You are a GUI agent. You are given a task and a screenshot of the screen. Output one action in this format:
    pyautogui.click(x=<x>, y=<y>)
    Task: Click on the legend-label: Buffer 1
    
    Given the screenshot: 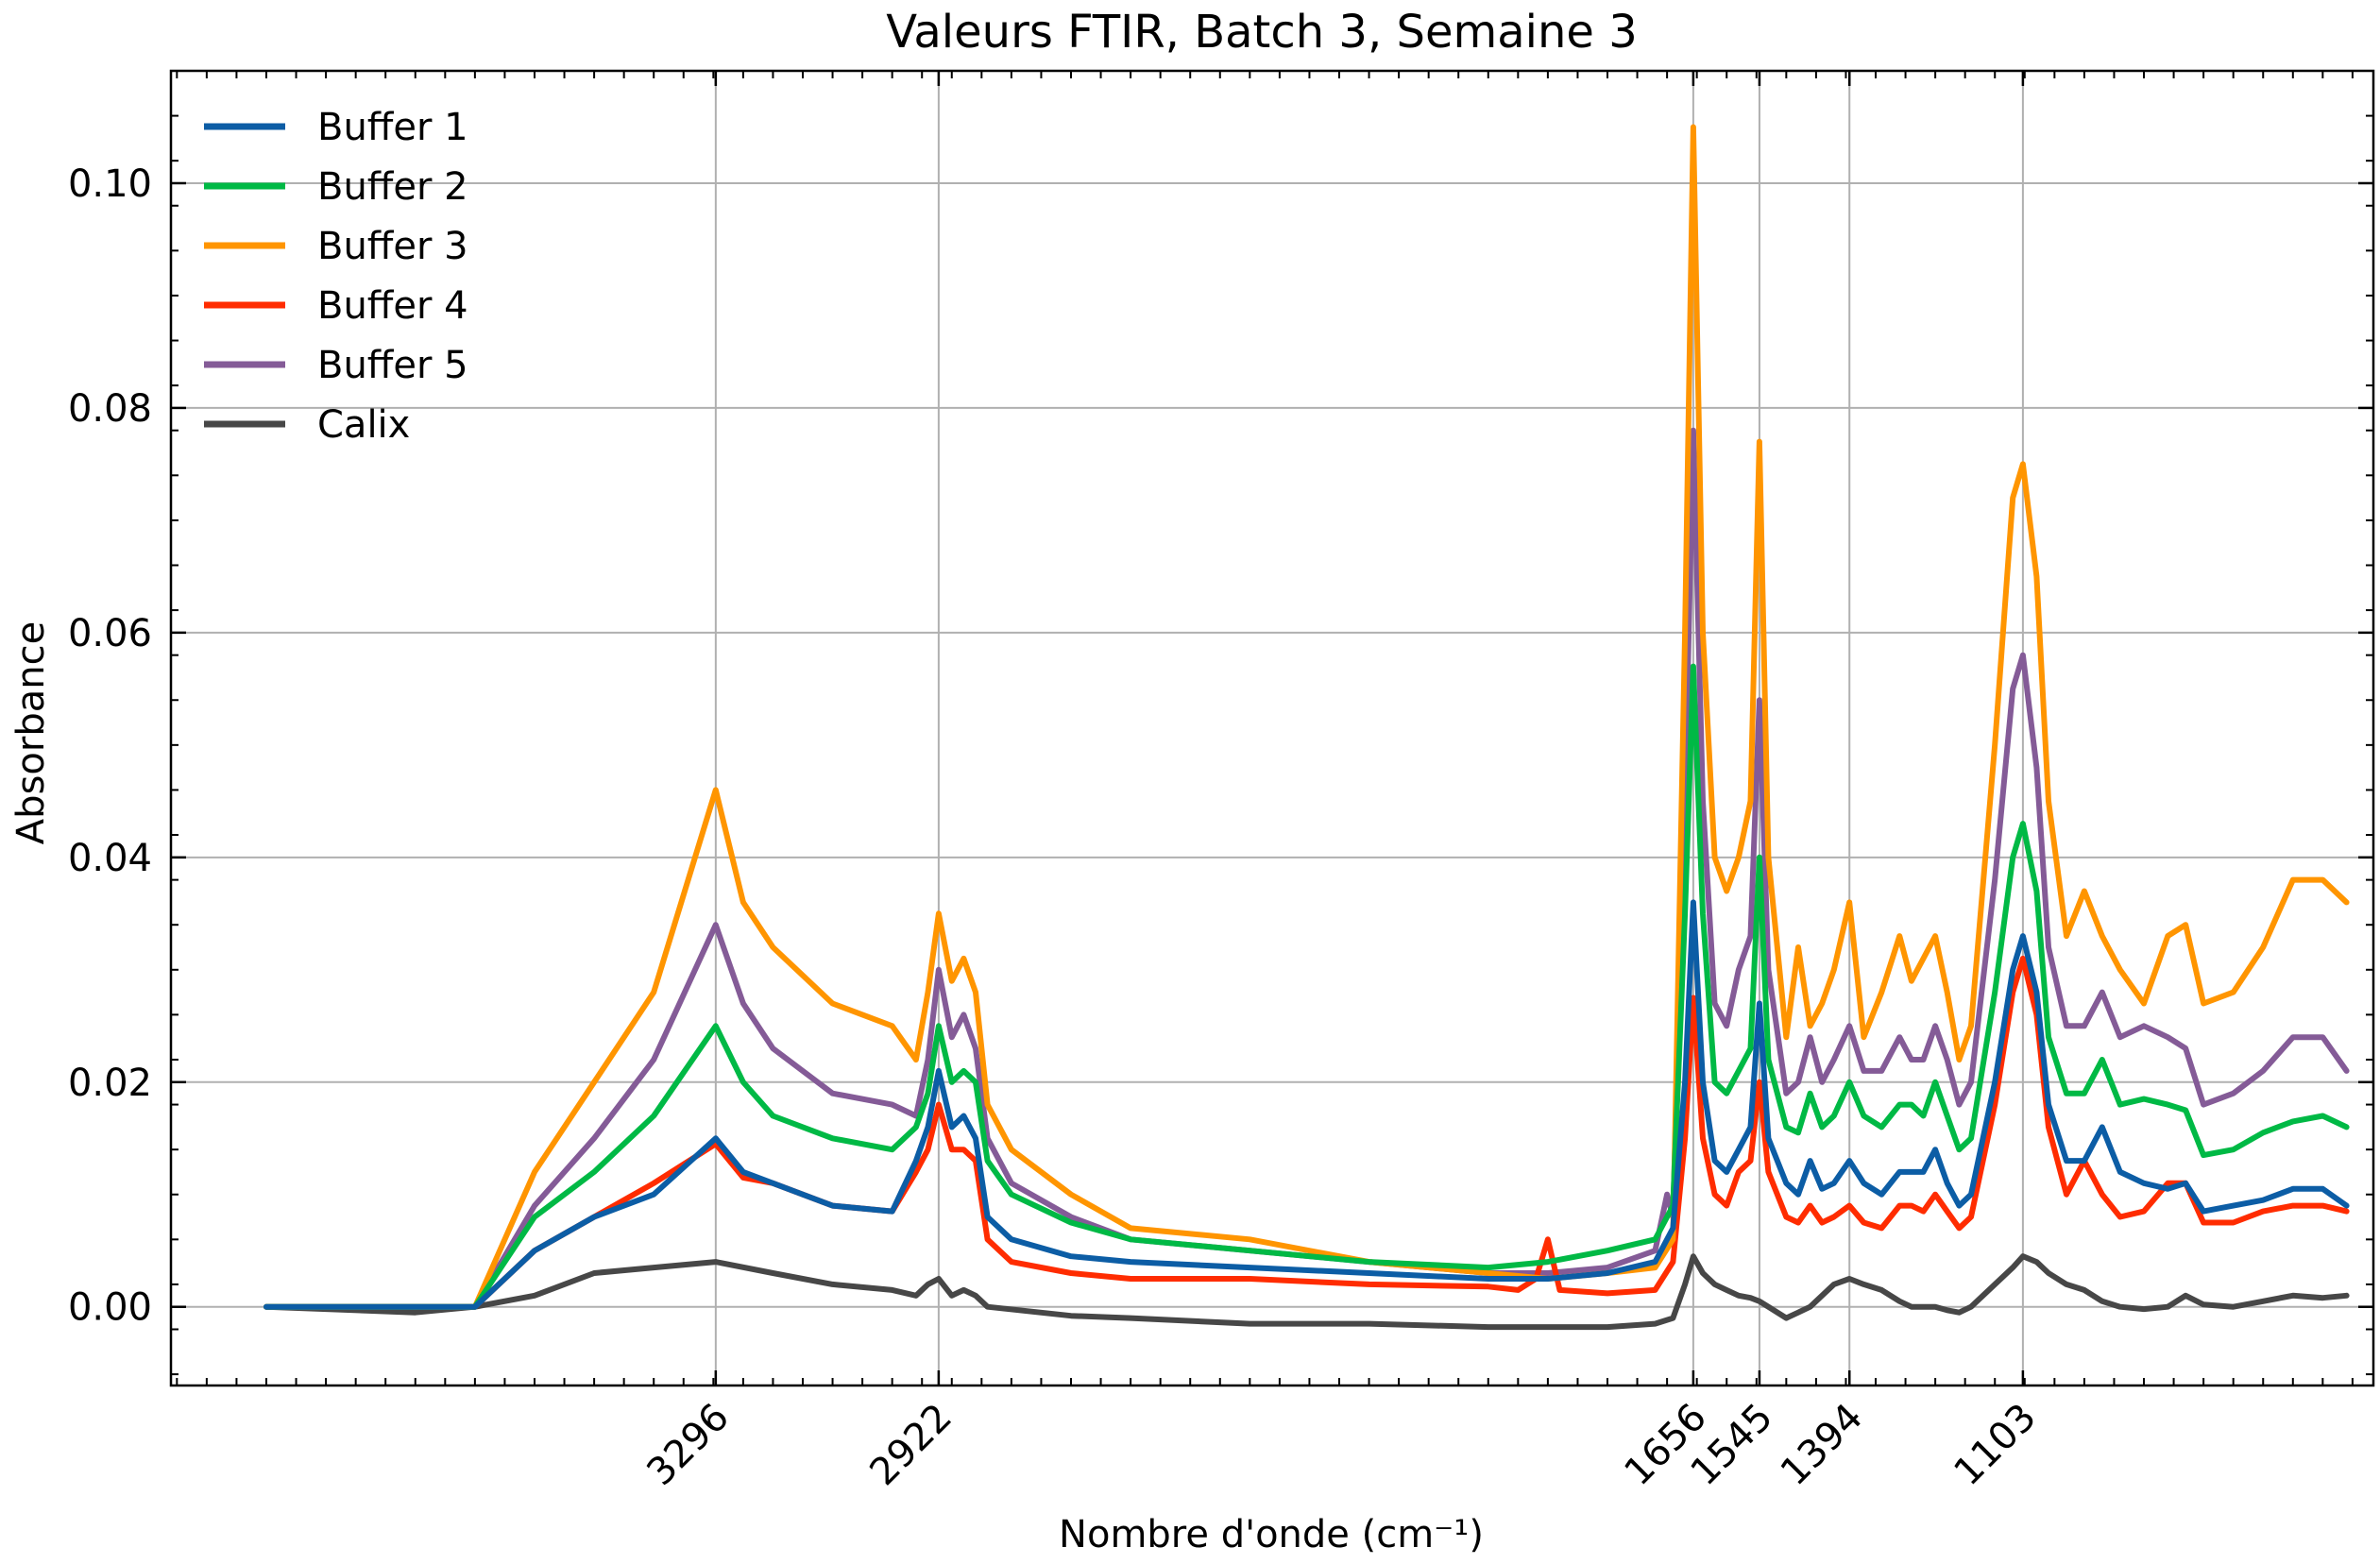 What is the action you would take?
    pyautogui.click(x=392, y=127)
    